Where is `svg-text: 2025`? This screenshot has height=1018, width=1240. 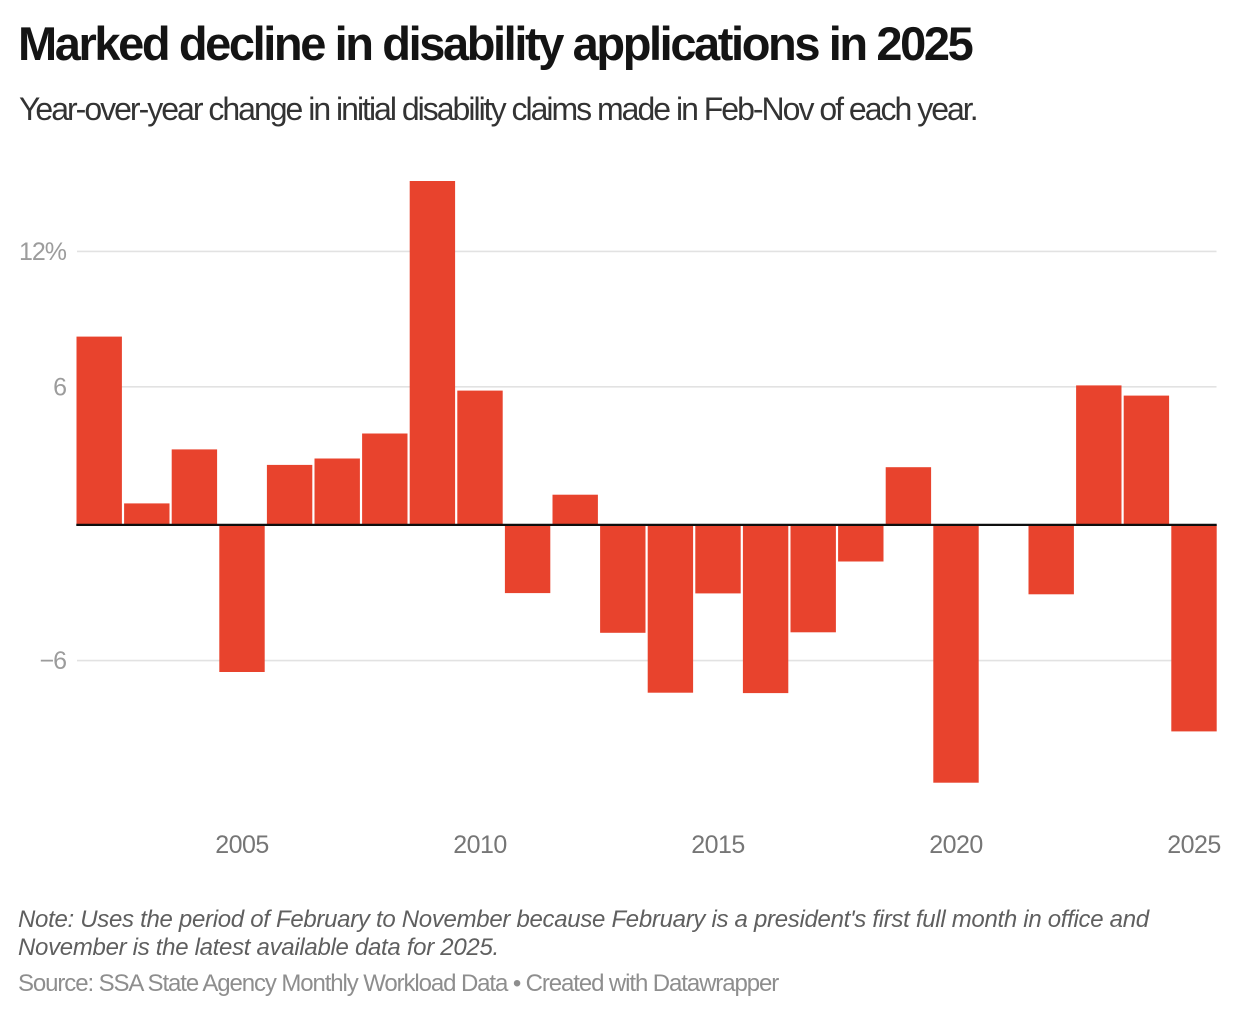 svg-text: 2025 is located at coordinates (1194, 845).